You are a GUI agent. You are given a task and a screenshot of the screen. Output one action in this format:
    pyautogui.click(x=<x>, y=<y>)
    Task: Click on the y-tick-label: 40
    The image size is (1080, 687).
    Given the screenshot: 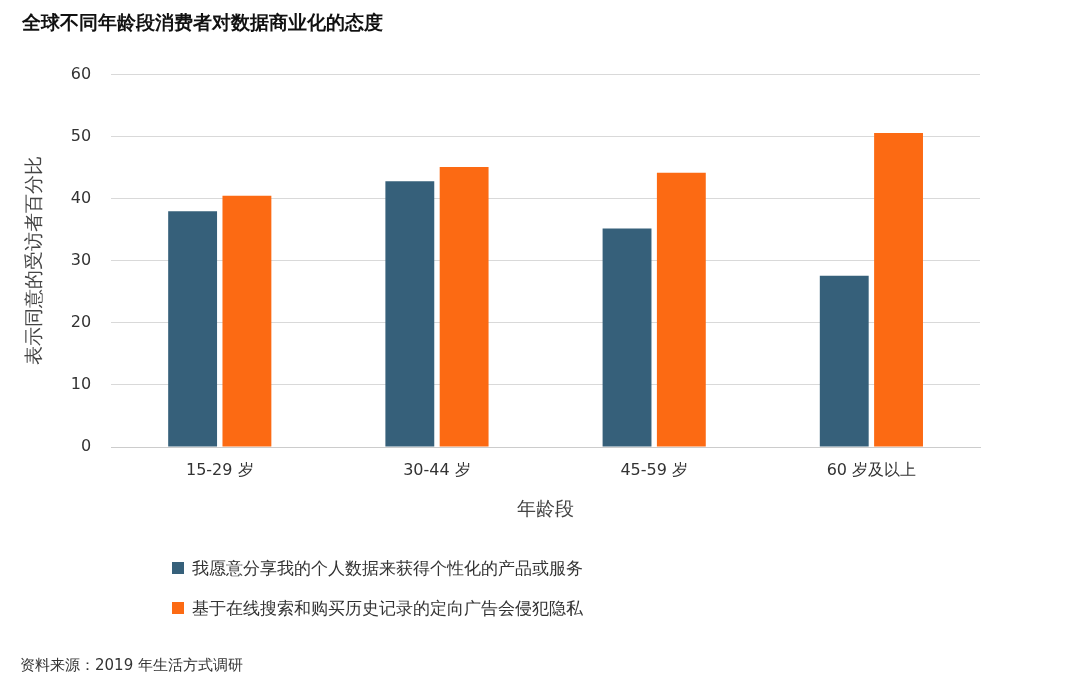 What is the action you would take?
    pyautogui.click(x=81, y=197)
    